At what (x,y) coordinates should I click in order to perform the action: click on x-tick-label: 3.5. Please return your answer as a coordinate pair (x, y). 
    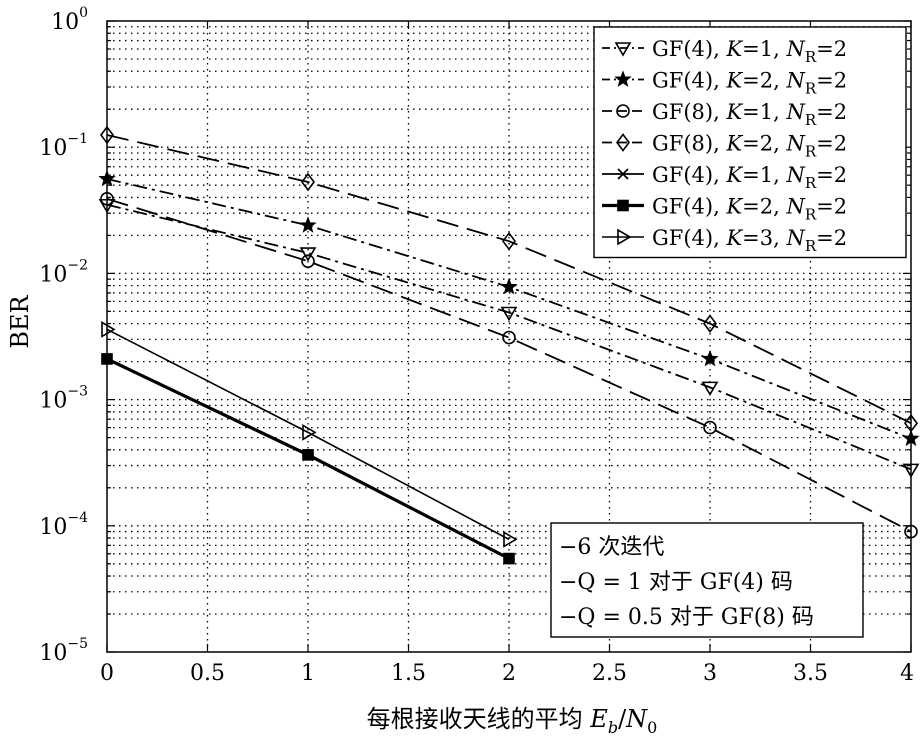
    Looking at the image, I should click on (810, 673).